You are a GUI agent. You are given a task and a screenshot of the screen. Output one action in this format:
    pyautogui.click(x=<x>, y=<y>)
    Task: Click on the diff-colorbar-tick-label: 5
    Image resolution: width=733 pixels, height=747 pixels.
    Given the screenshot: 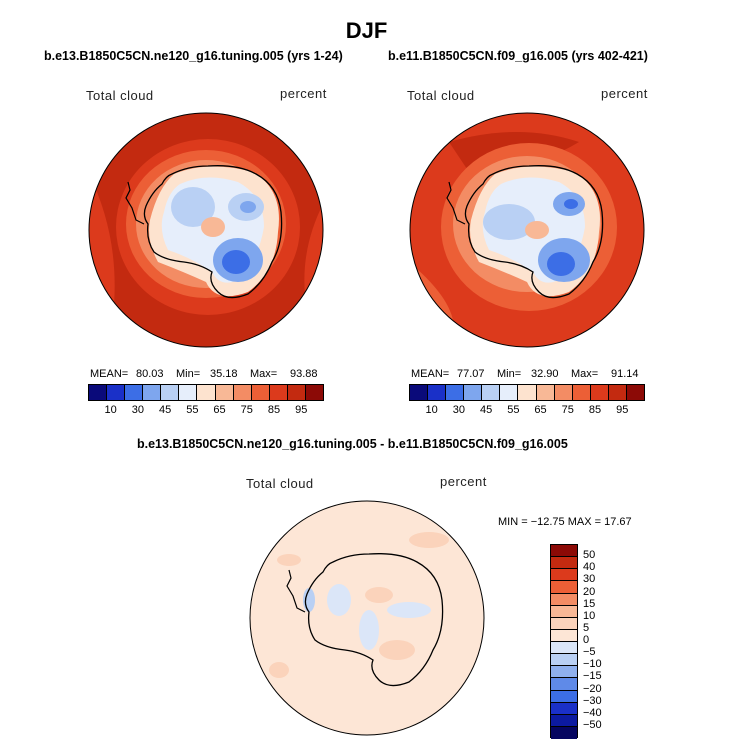 What is the action you would take?
    pyautogui.click(x=586, y=627)
    